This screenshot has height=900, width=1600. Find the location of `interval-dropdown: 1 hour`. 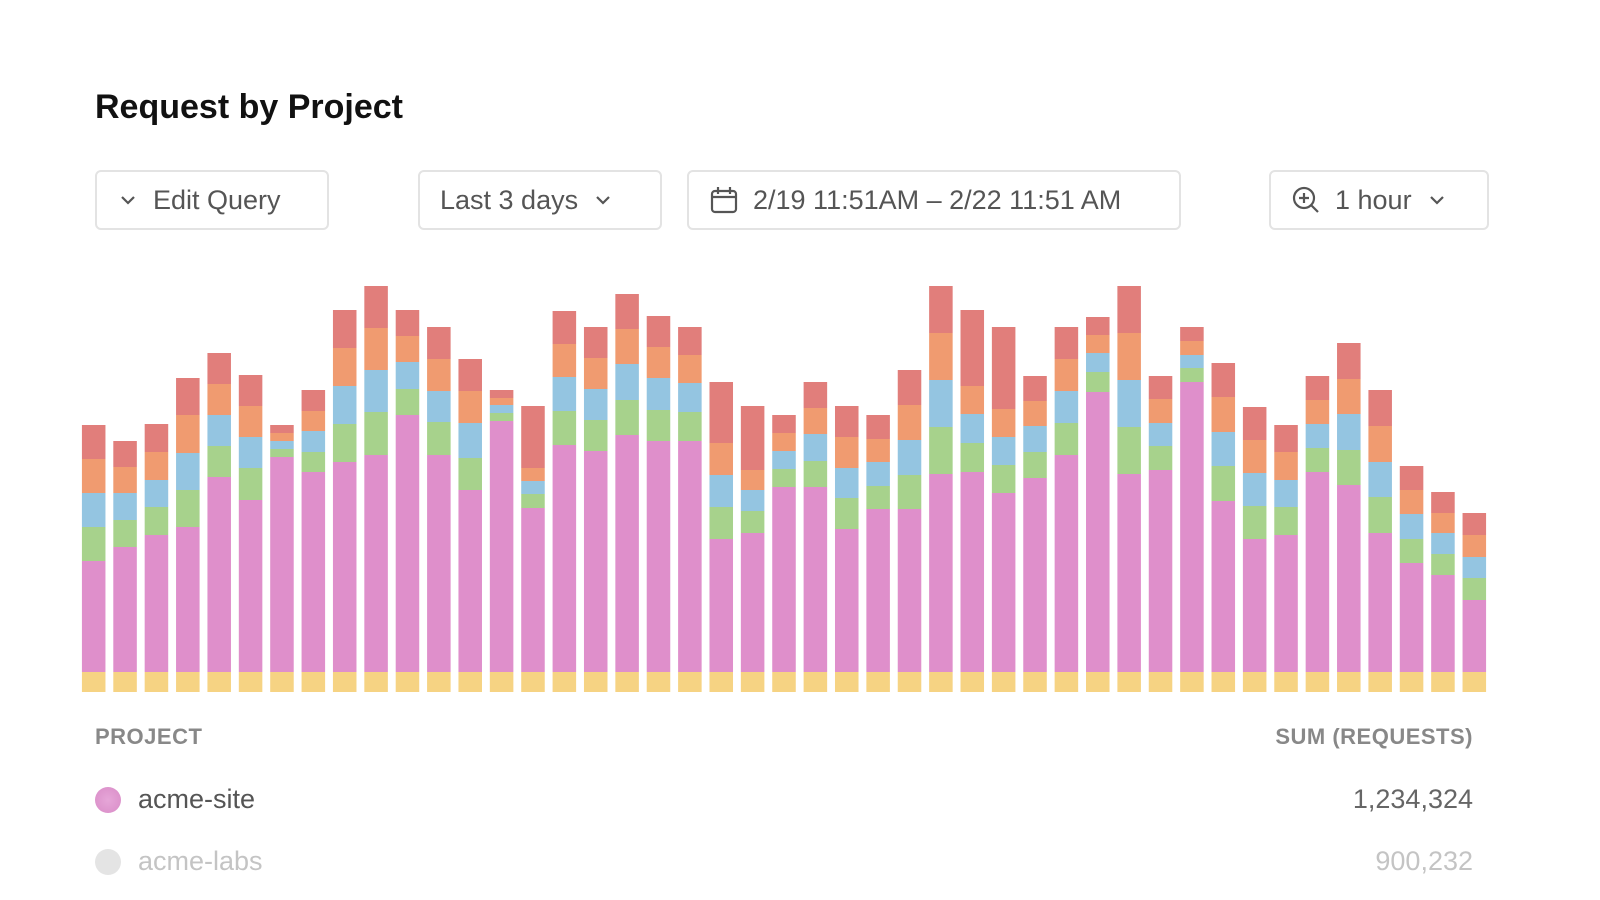

interval-dropdown: 1 hour is located at coordinates (1379, 200).